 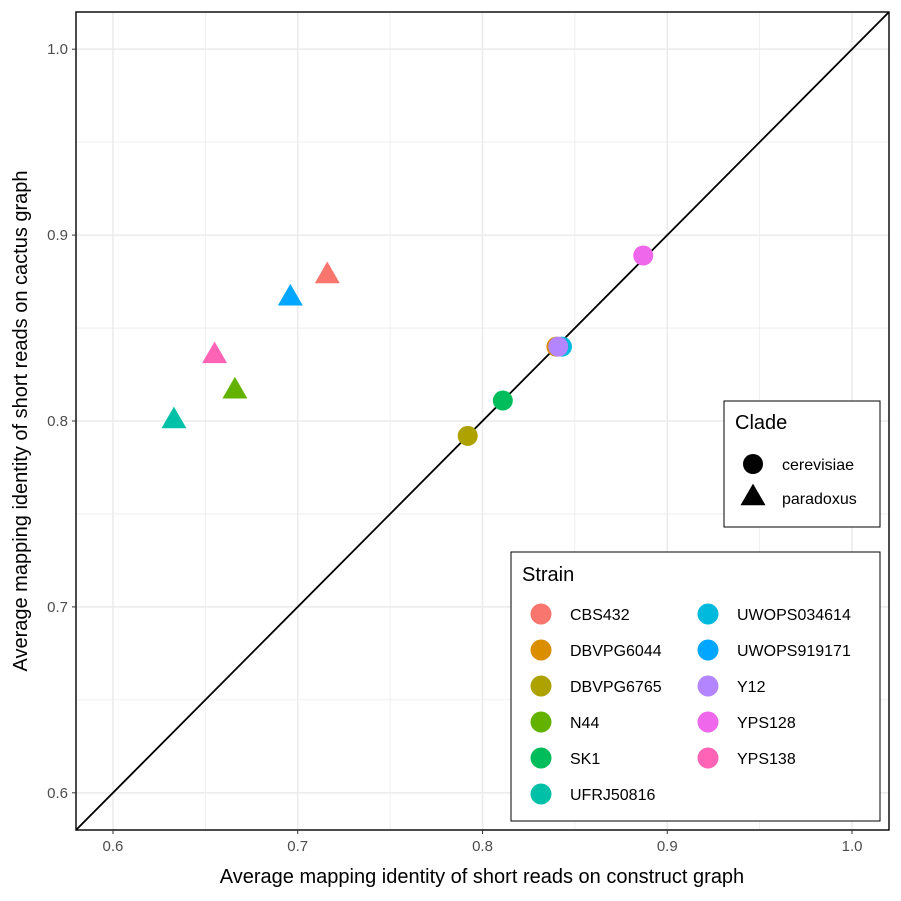 What do you see at coordinates (558, 346) in the screenshot?
I see `point-y12` at bounding box center [558, 346].